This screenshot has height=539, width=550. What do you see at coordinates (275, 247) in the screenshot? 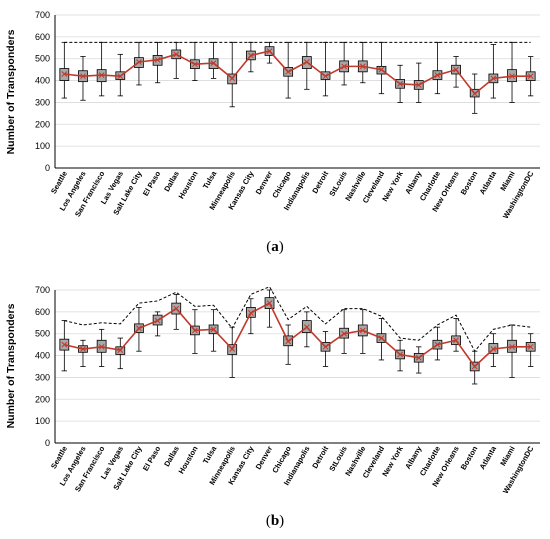
I see `panel-label-a: (a)` at bounding box center [275, 247].